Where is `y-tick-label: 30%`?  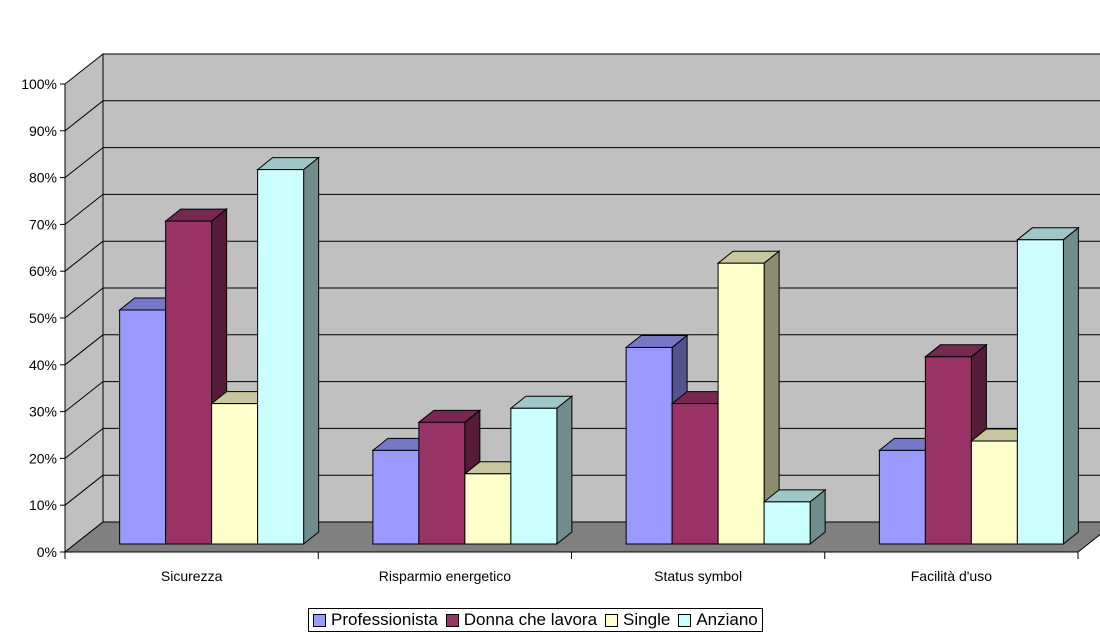 y-tick-label: 30% is located at coordinates (43, 412).